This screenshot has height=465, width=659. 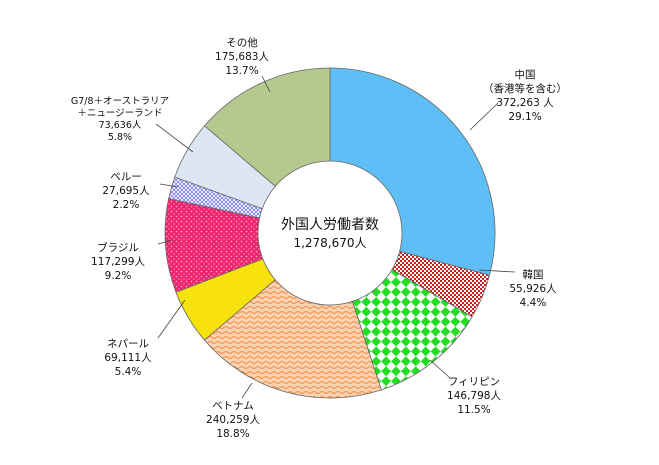 What do you see at coordinates (525, 95) in the screenshot?
I see `slice-label: 中国（香港等を含む） 372,263 人 29.1%` at bounding box center [525, 95].